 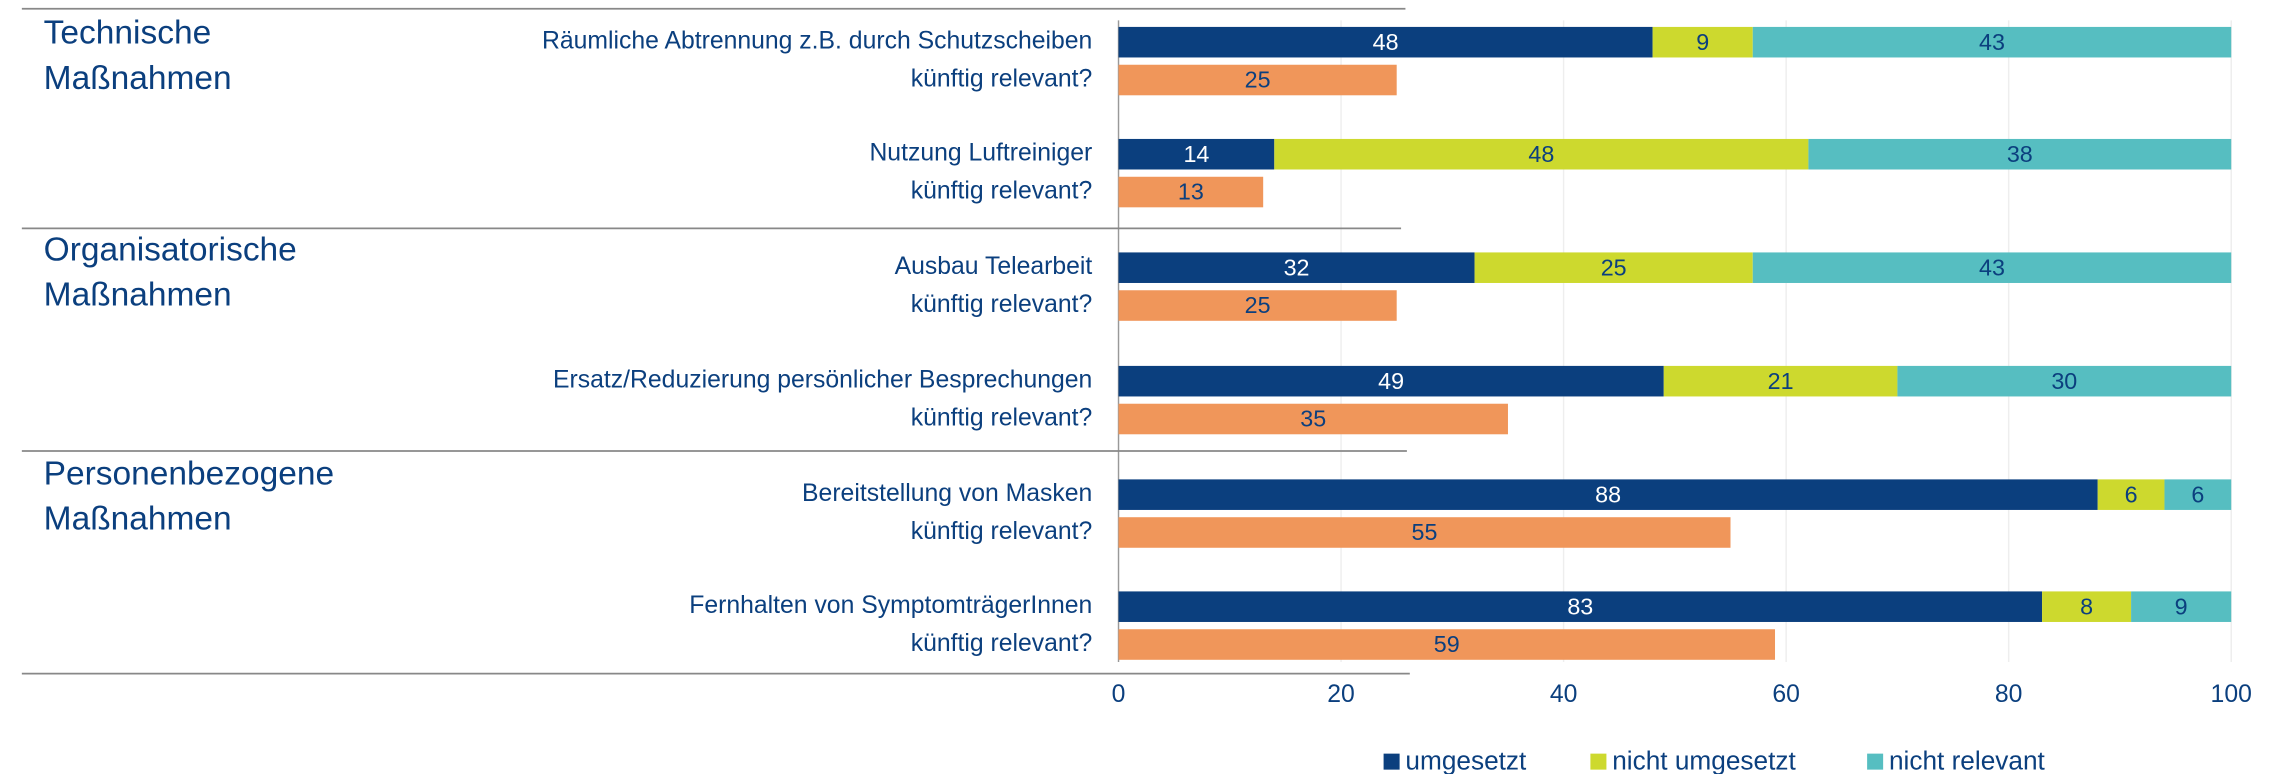 What do you see at coordinates (994, 266) in the screenshot?
I see `category-label: Ausbau Telearbeit` at bounding box center [994, 266].